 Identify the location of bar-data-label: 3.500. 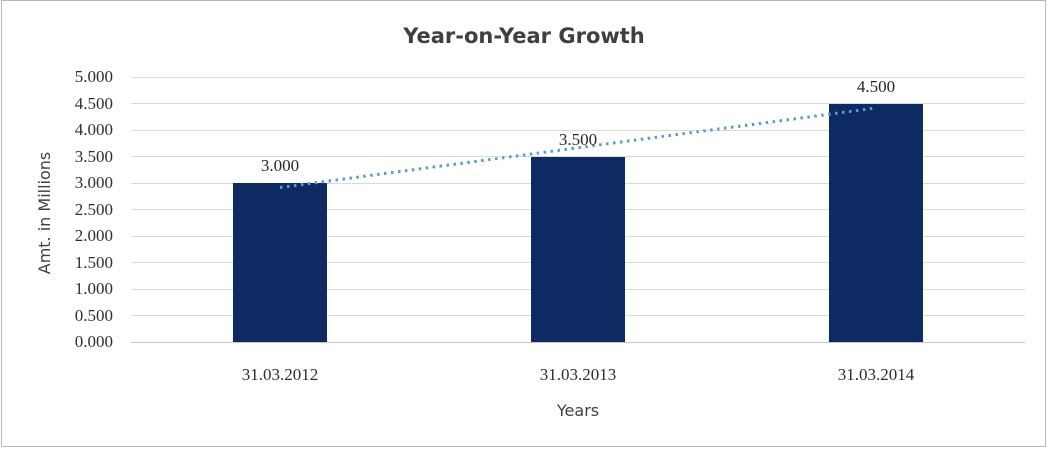
(578, 139).